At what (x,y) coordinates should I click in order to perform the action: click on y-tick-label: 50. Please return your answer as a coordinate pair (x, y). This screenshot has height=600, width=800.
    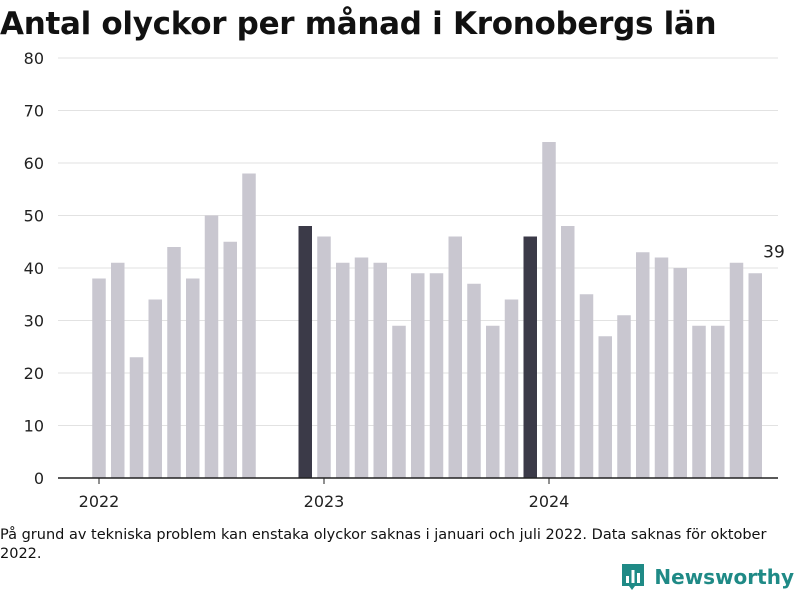
    Looking at the image, I should click on (34, 216).